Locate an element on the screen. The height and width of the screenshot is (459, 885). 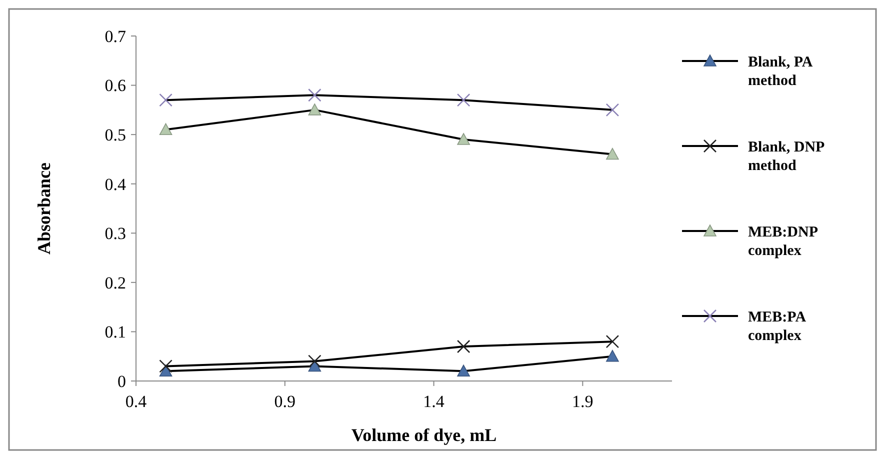
y-tick-label: 0.6 is located at coordinates (115, 86).